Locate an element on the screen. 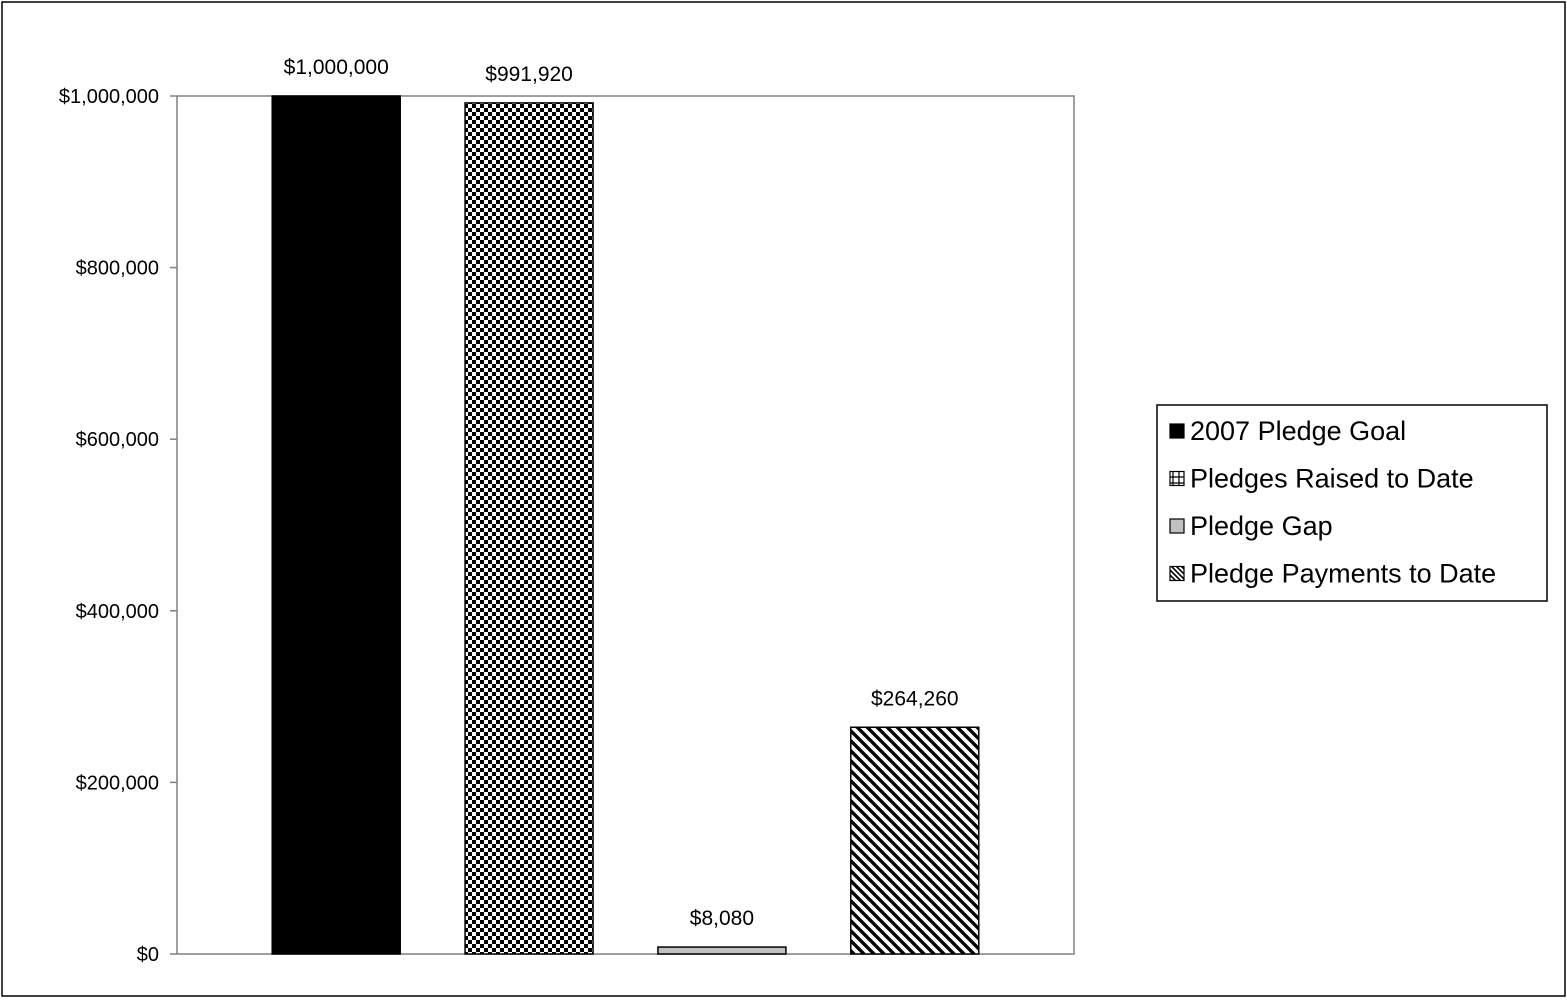 Image resolution: width=1567 pixels, height=1003 pixels. y-tick-label: $600,000 is located at coordinates (117, 440).